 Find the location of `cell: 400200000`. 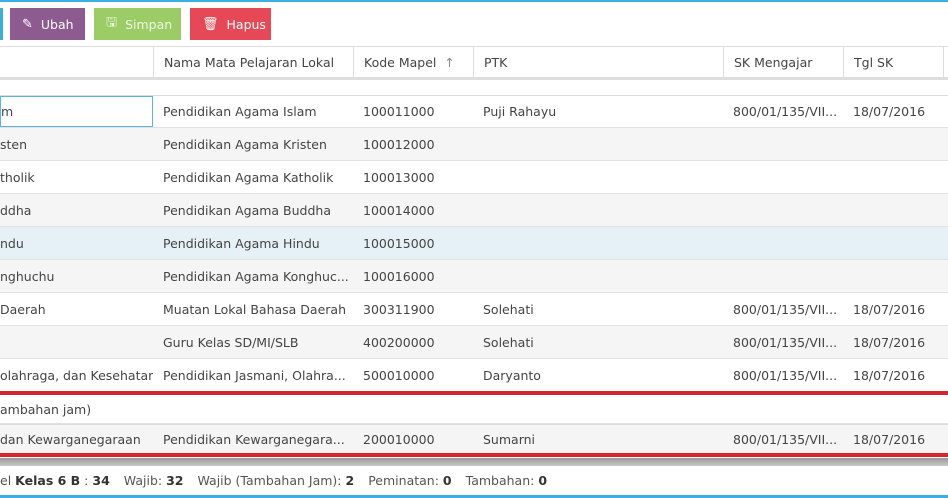

cell: 400200000 is located at coordinates (399, 342).